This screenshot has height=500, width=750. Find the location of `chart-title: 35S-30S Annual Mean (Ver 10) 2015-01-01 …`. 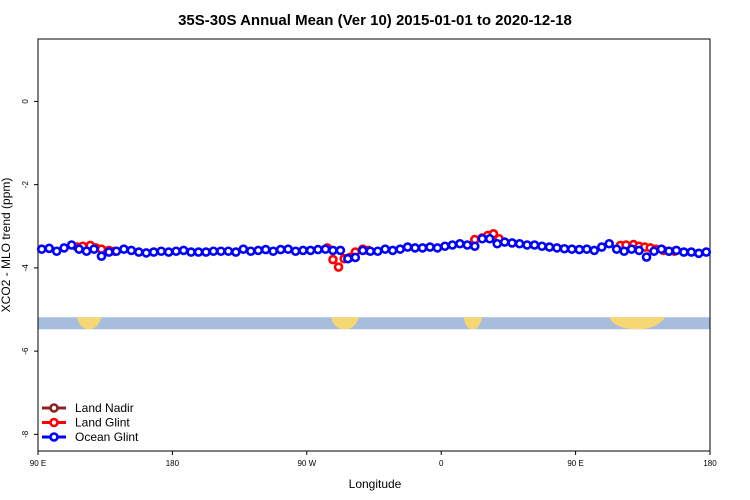

chart-title: 35S-30S Annual Mean (Ver 10) 2015-01-01 … is located at coordinates (375, 20).